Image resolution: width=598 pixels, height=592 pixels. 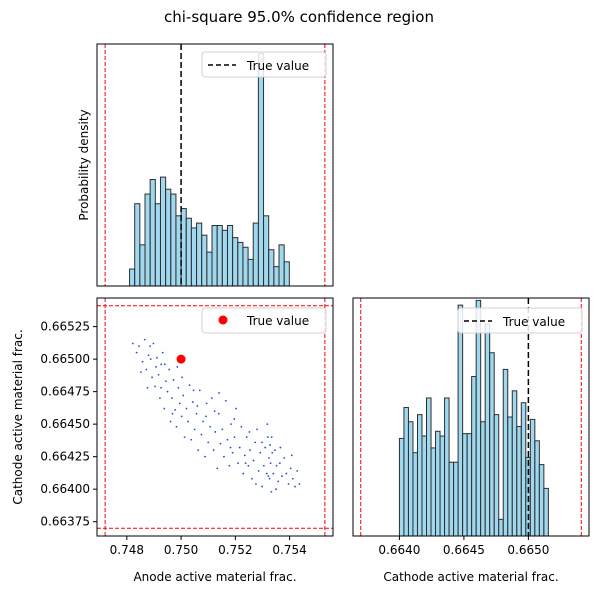 I want to click on anode-histogram-legend: True value, so click(x=264, y=64).